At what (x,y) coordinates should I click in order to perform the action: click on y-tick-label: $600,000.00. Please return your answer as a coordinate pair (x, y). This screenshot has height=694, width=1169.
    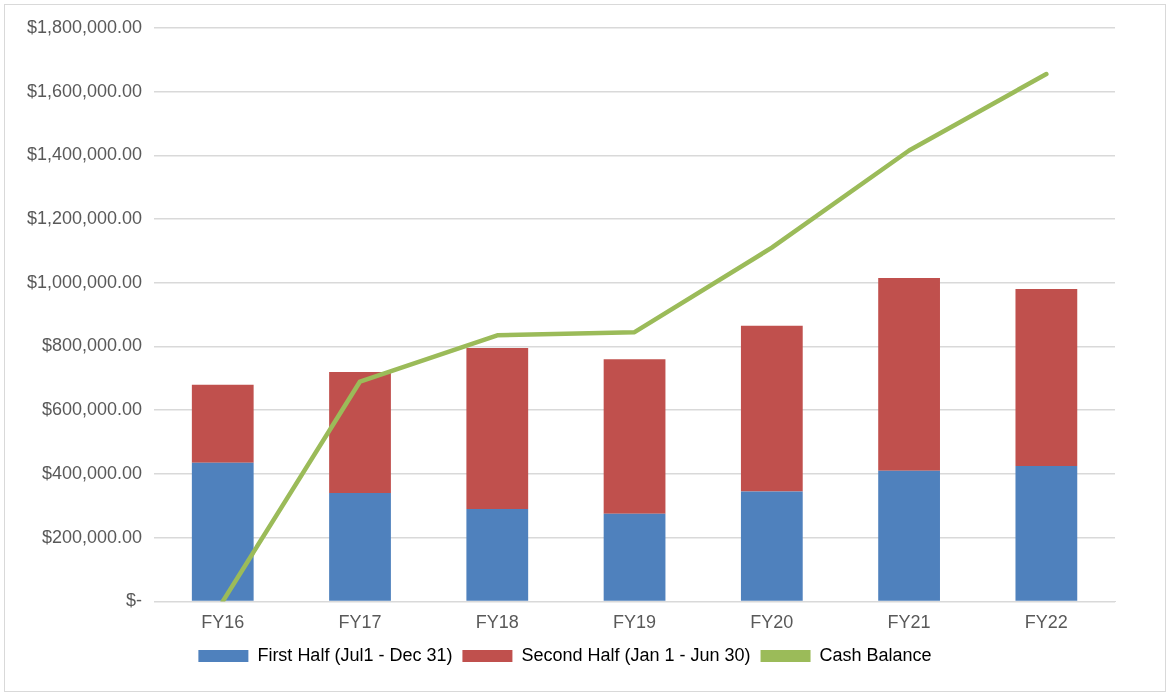
    Looking at the image, I should click on (92, 409).